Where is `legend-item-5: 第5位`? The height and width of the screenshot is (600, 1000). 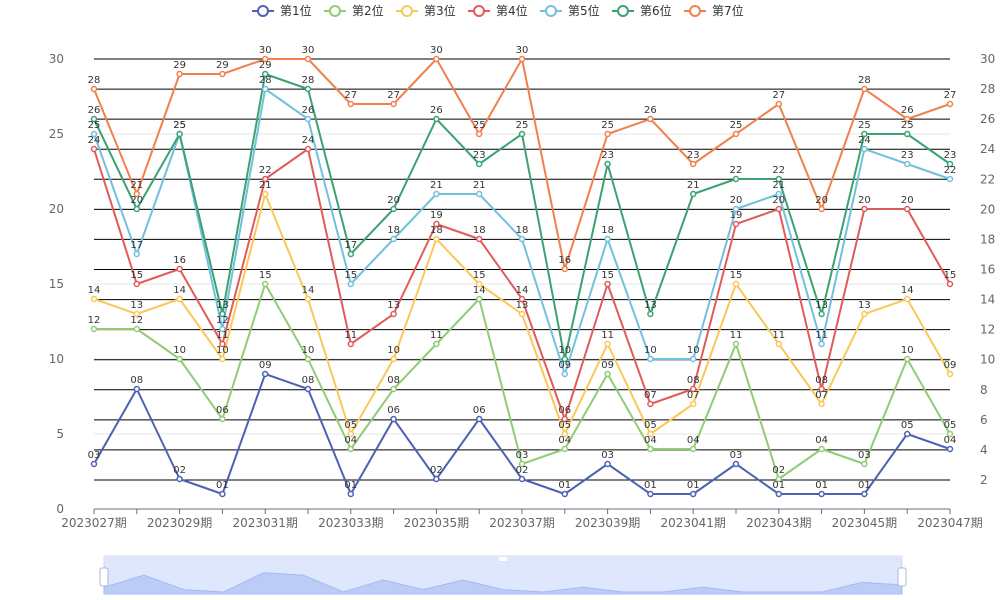 legend-item-5: 第5位 is located at coordinates (570, 10).